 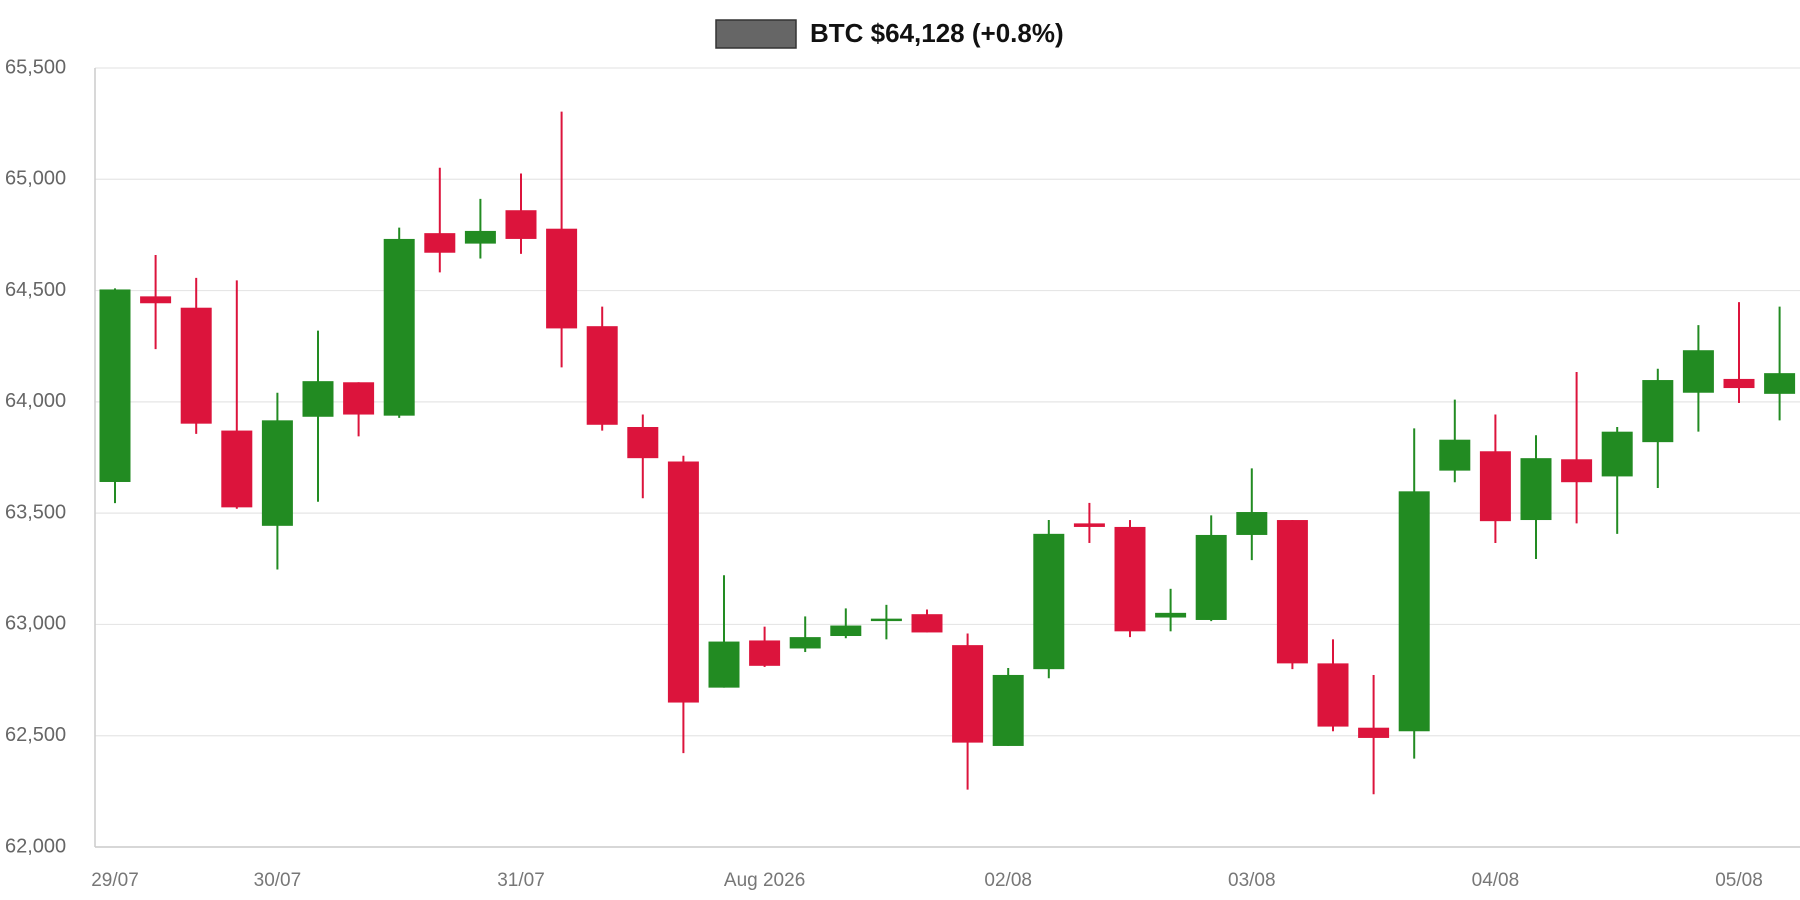 I want to click on y-tick-label: 64,000, so click(x=35, y=401).